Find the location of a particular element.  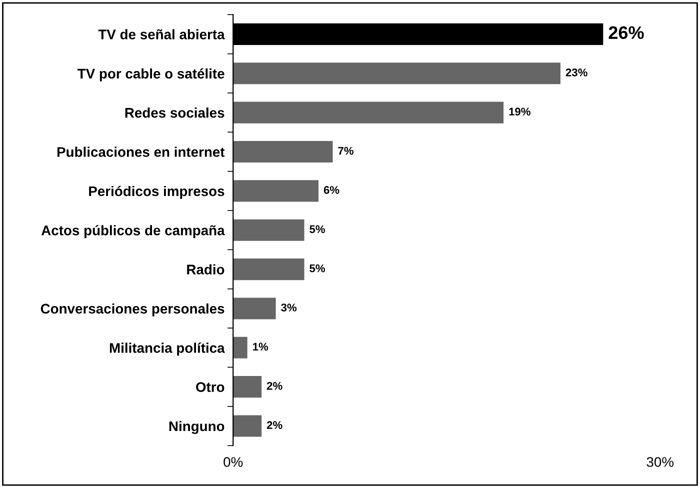

data-label: 19% is located at coordinates (519, 112).